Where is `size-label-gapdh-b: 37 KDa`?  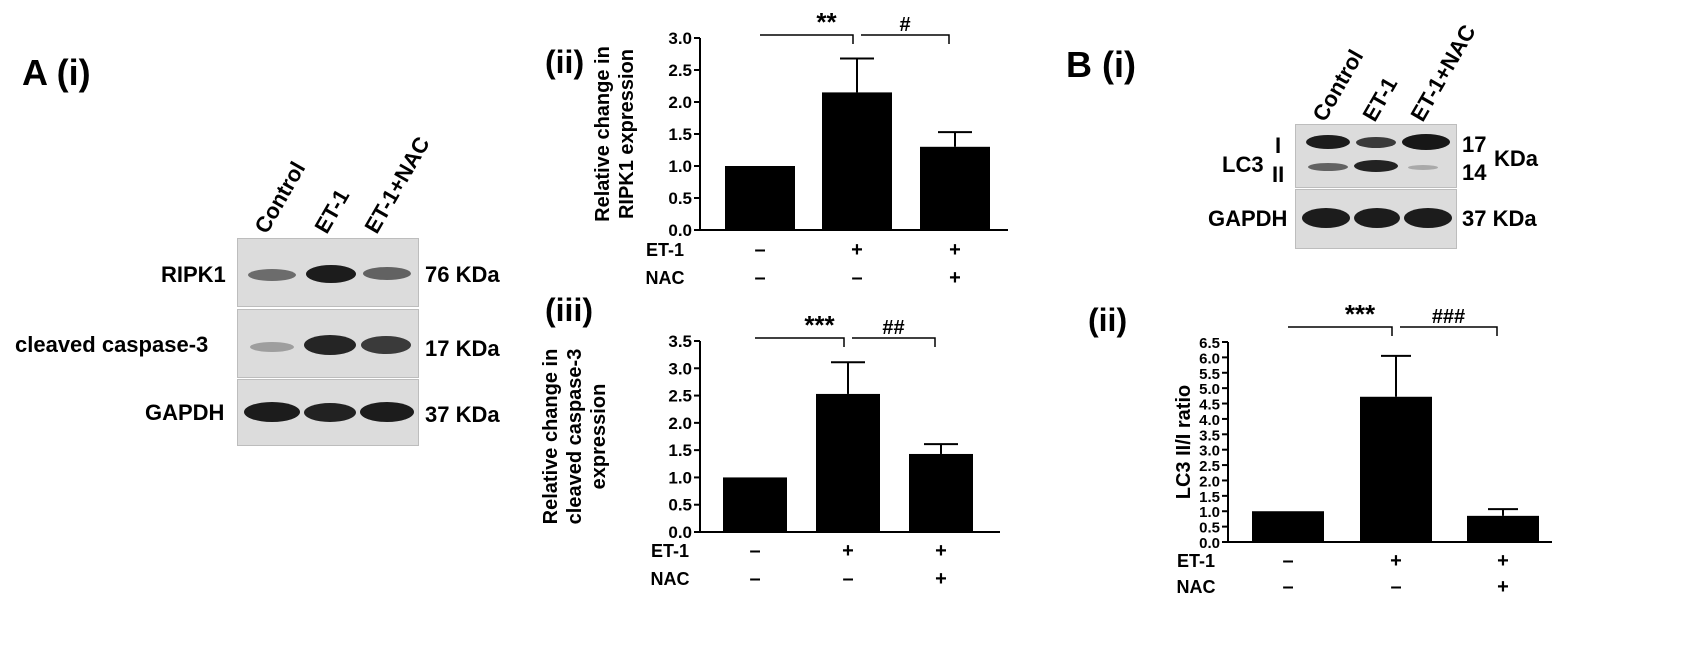 size-label-gapdh-b: 37 KDa is located at coordinates (1499, 218).